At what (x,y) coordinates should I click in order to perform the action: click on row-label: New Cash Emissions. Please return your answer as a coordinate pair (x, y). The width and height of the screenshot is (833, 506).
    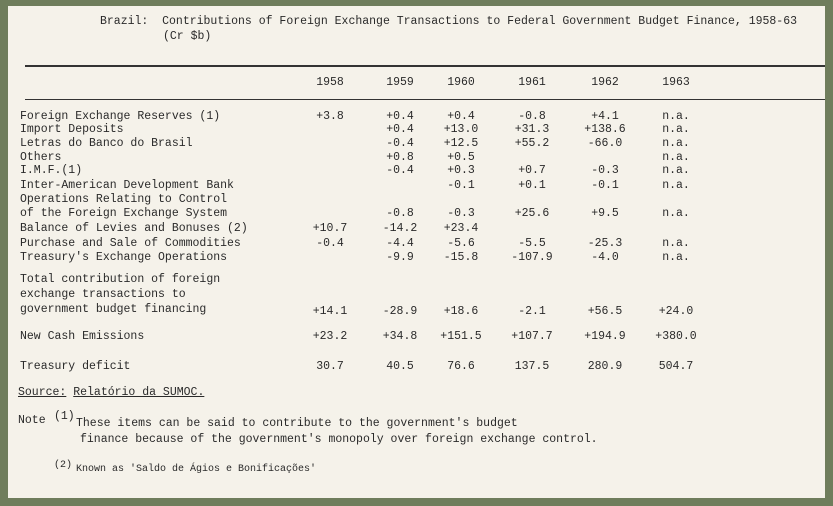
    Looking at the image, I should click on (82, 336).